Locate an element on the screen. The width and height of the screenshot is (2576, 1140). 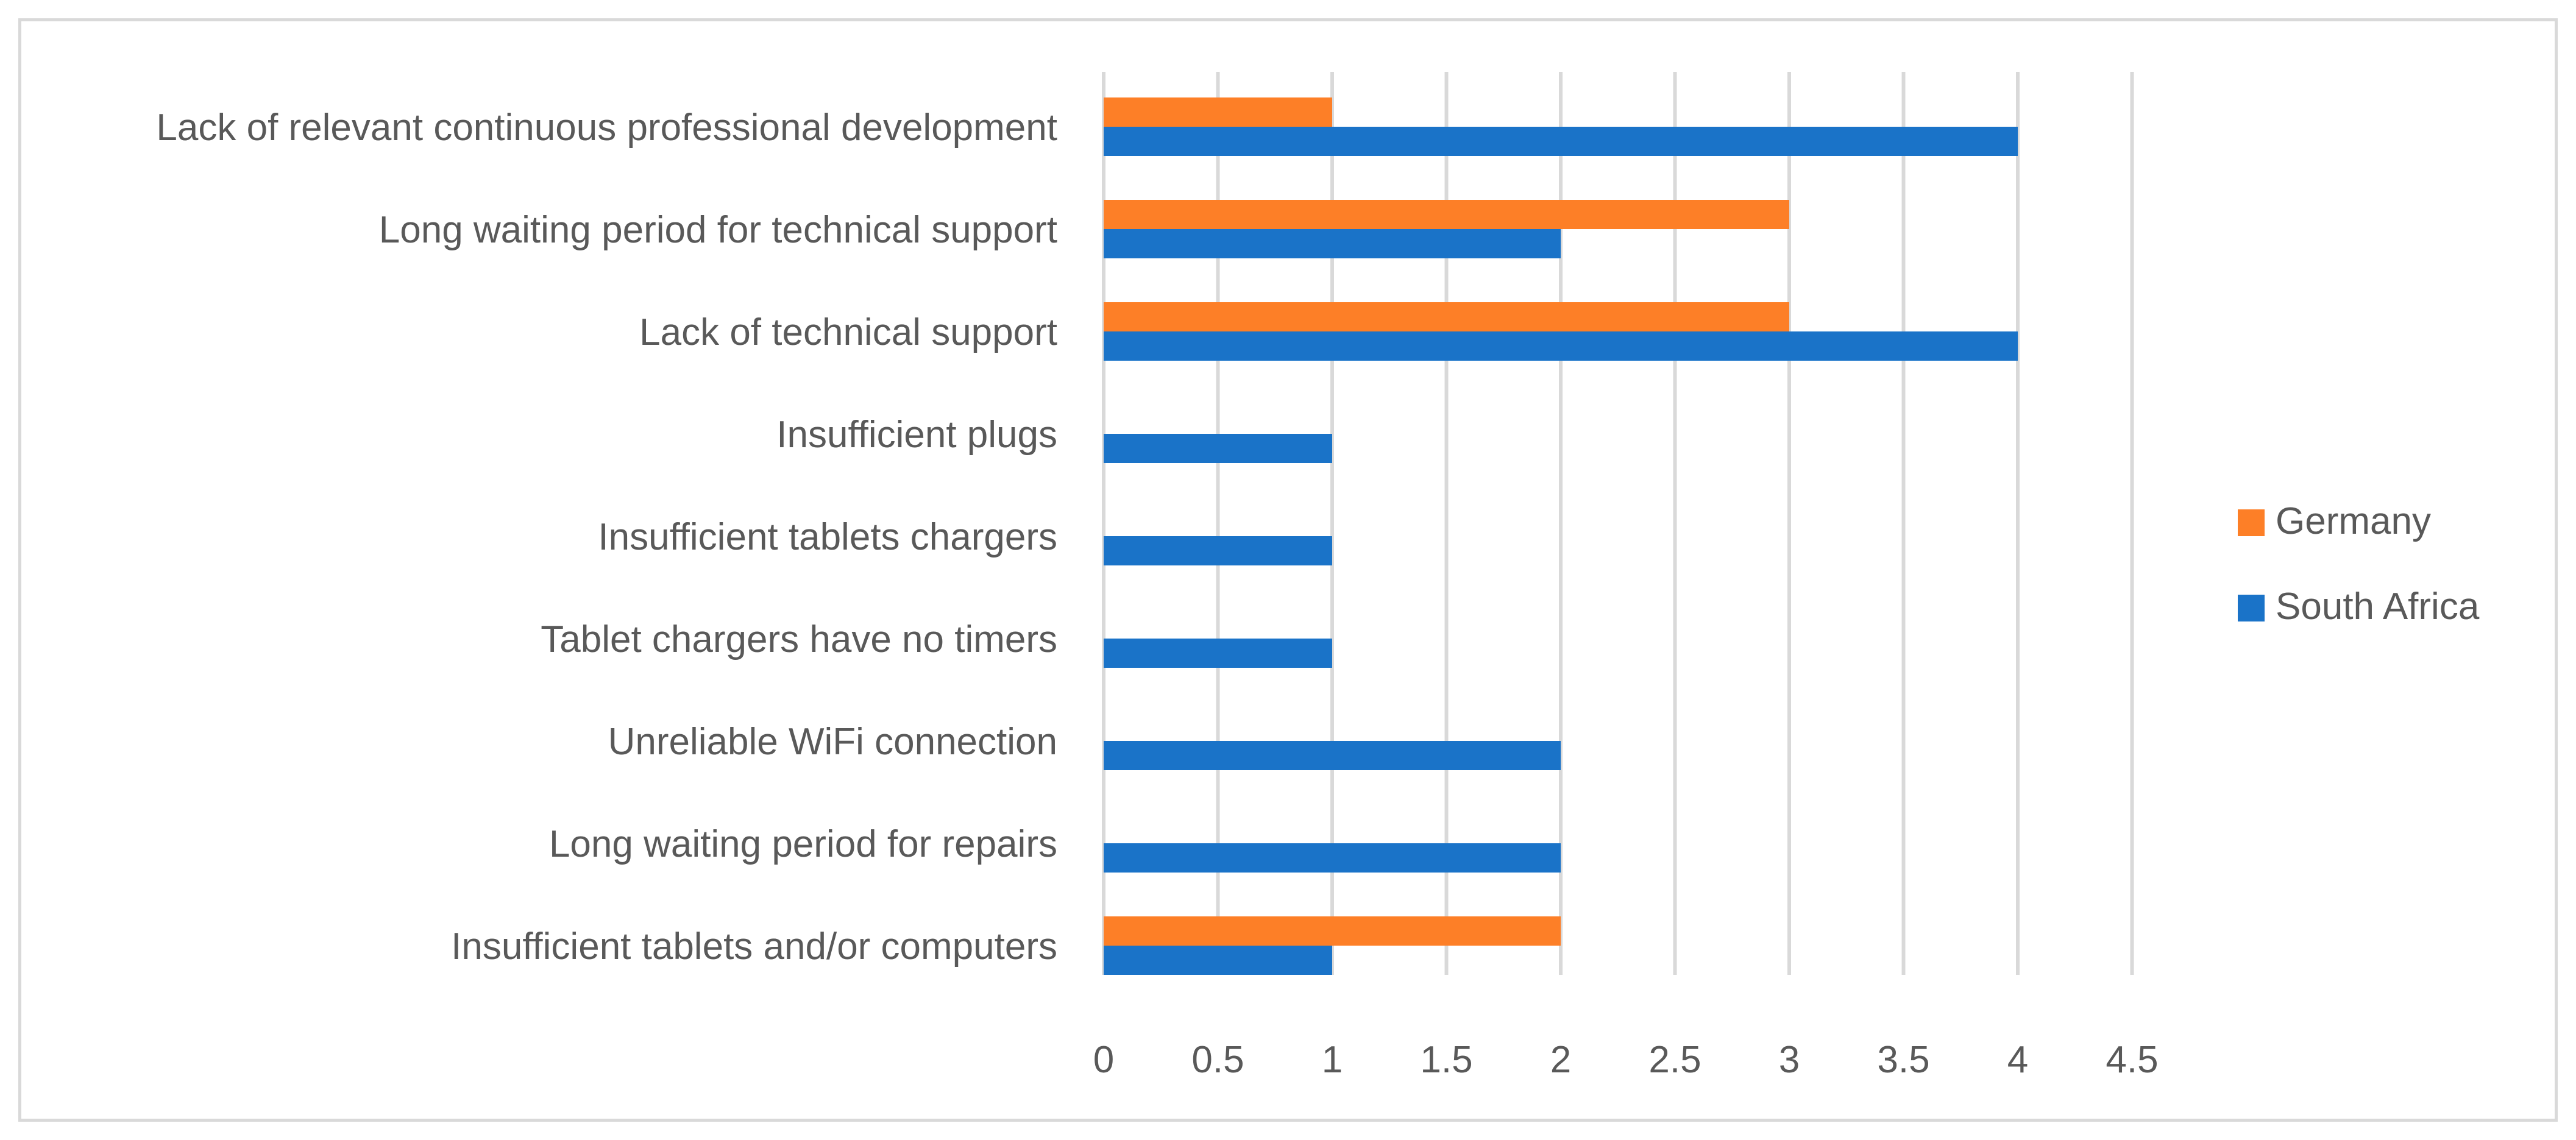
category-label: Unreliable WiFi connection is located at coordinates (832, 742).